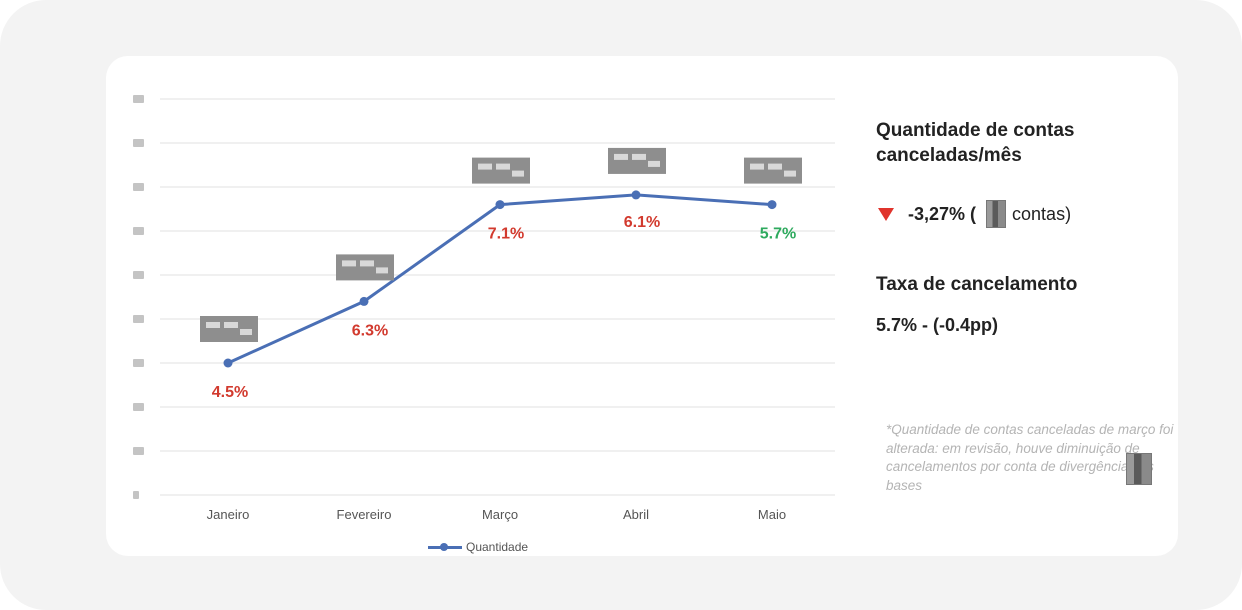  What do you see at coordinates (937, 325) in the screenshot?
I see `rate-value: 5.7% - (-0.4pp)` at bounding box center [937, 325].